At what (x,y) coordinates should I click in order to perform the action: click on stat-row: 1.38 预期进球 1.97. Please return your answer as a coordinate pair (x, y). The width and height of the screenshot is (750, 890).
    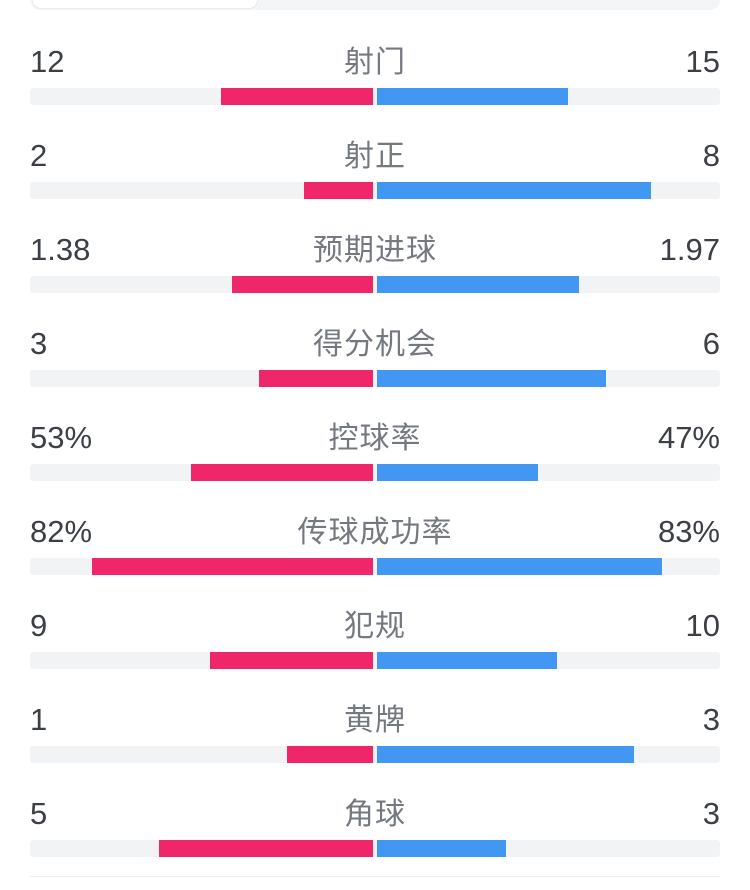
    Looking at the image, I should click on (375, 262).